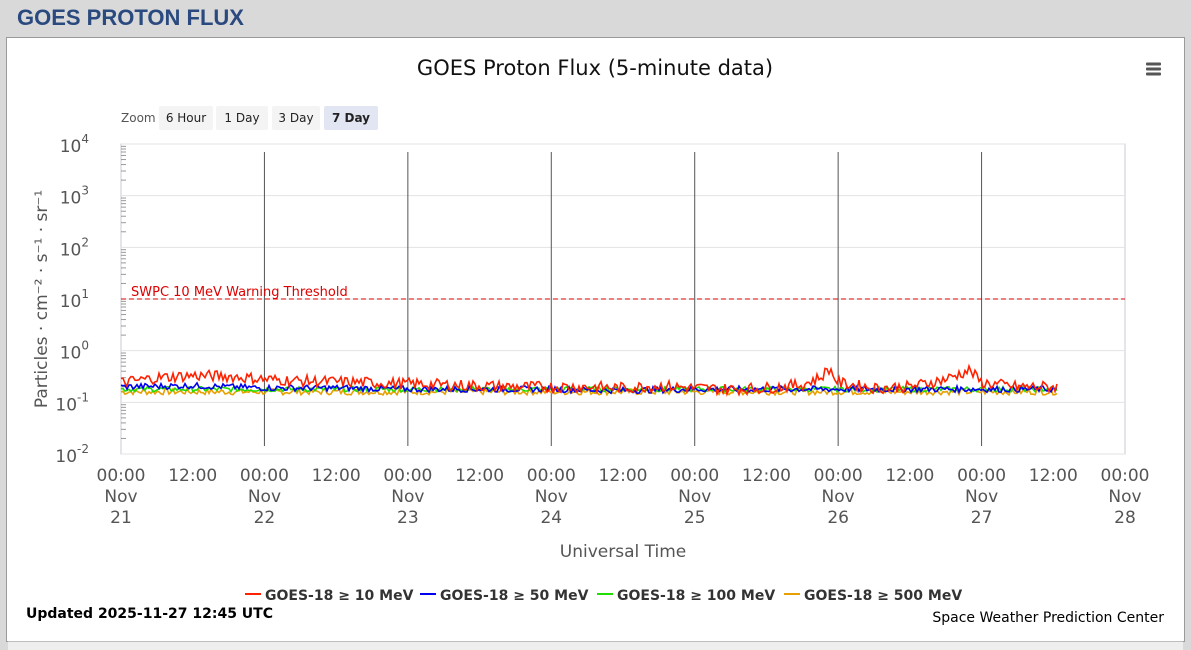  Describe the element at coordinates (74, 351) in the screenshot. I see `y-tick-label: 10⁰` at that location.